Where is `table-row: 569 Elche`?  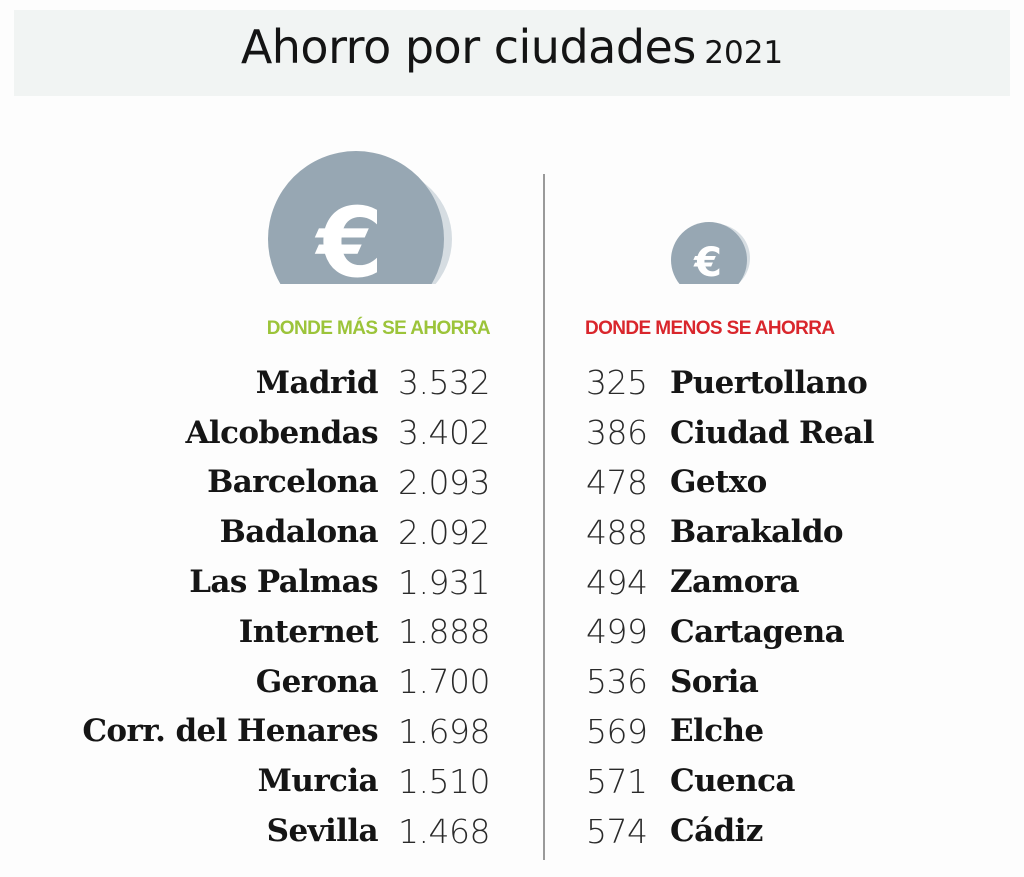 table-row: 569 Elche is located at coordinates (730, 732).